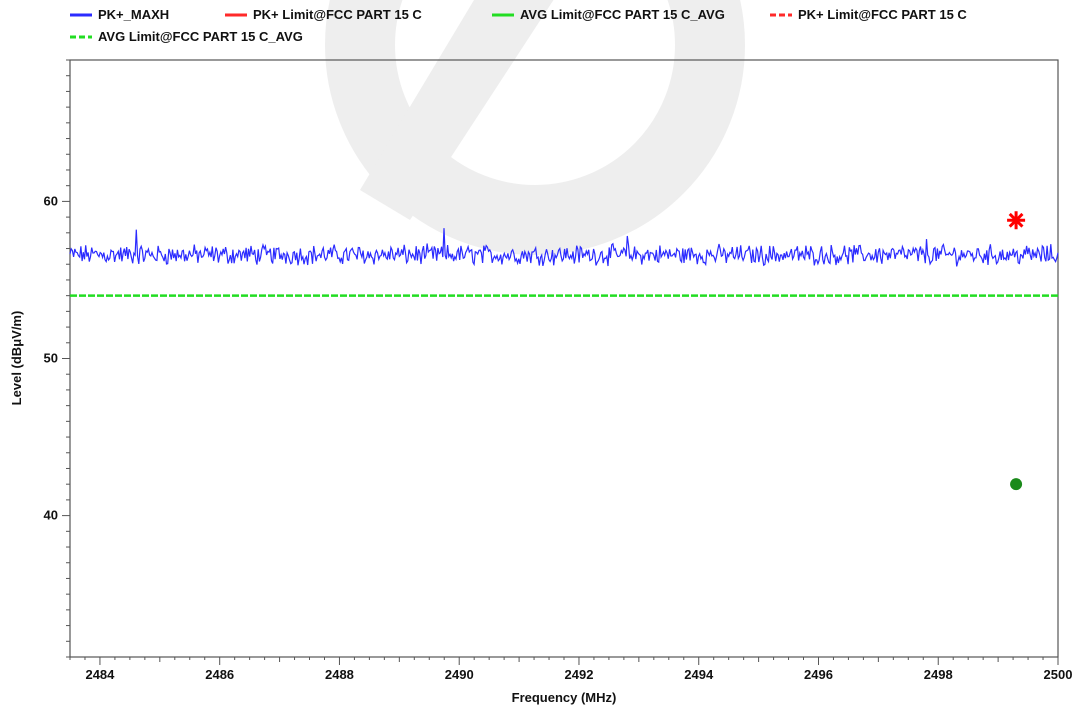 The image size is (1081, 709). What do you see at coordinates (1058, 674) in the screenshot?
I see `x-tick-label: 2500` at bounding box center [1058, 674].